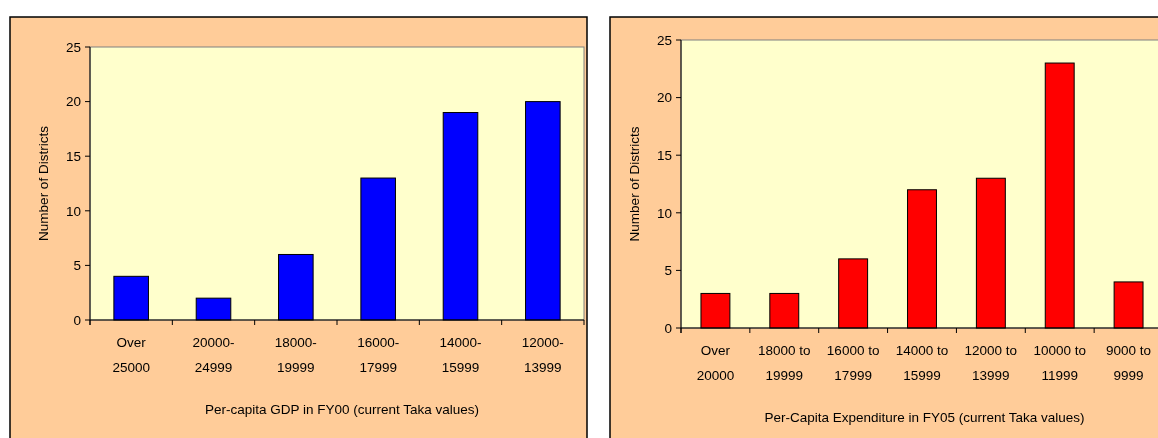 The height and width of the screenshot is (438, 1158). I want to click on x-tick-label: 16000 to 17999, so click(853, 363).